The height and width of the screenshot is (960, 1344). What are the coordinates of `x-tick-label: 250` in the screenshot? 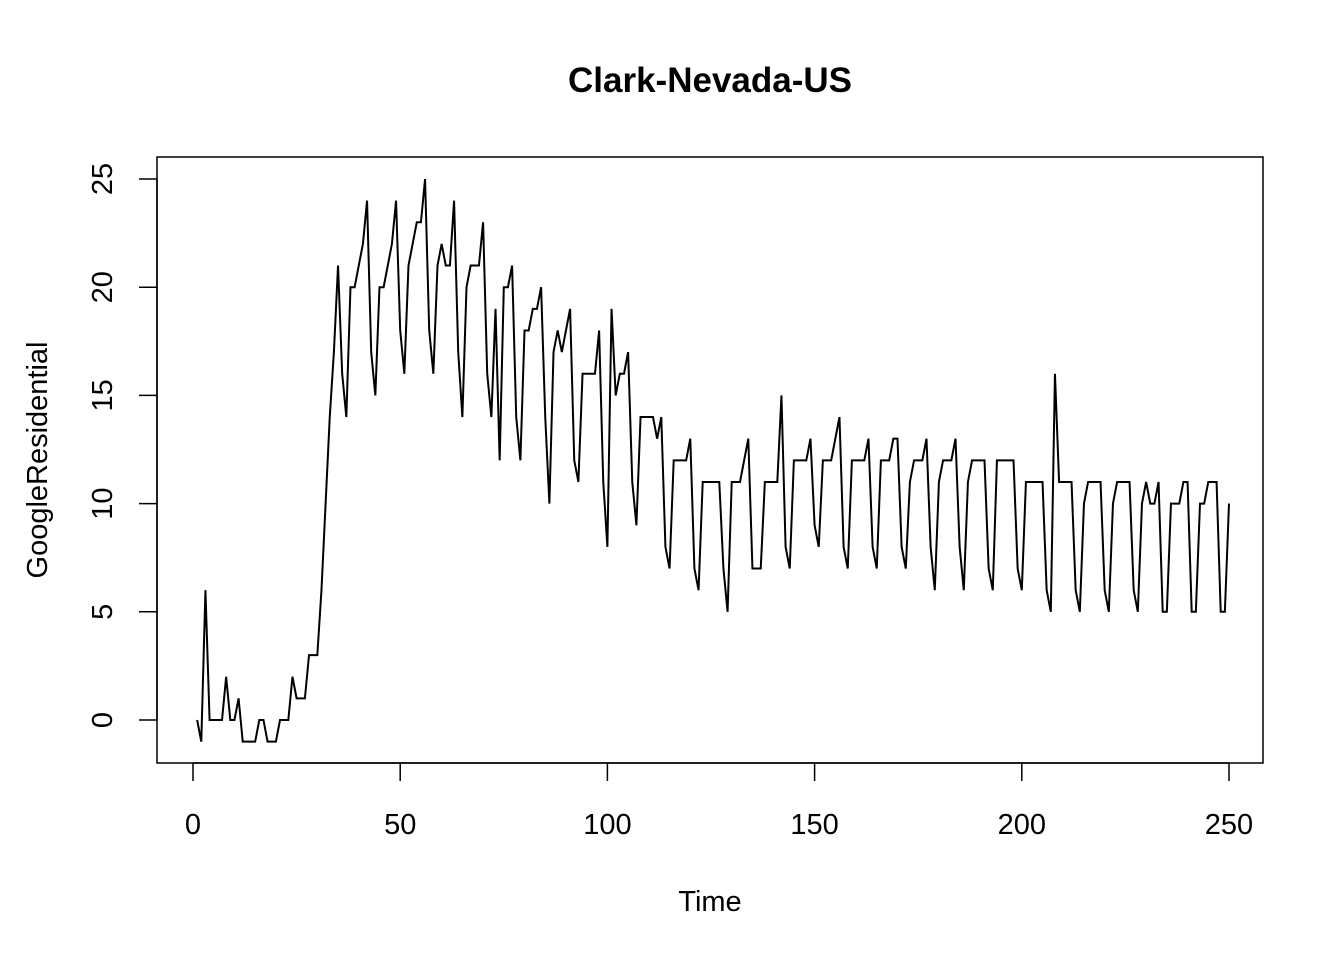 It's located at (1229, 825).